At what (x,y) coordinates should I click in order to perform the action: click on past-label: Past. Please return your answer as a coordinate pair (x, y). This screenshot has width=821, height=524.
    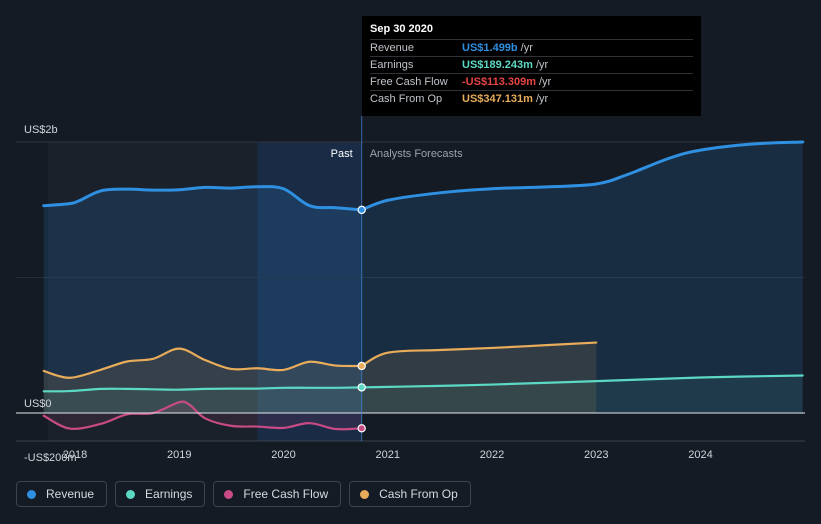
    Looking at the image, I should click on (342, 154).